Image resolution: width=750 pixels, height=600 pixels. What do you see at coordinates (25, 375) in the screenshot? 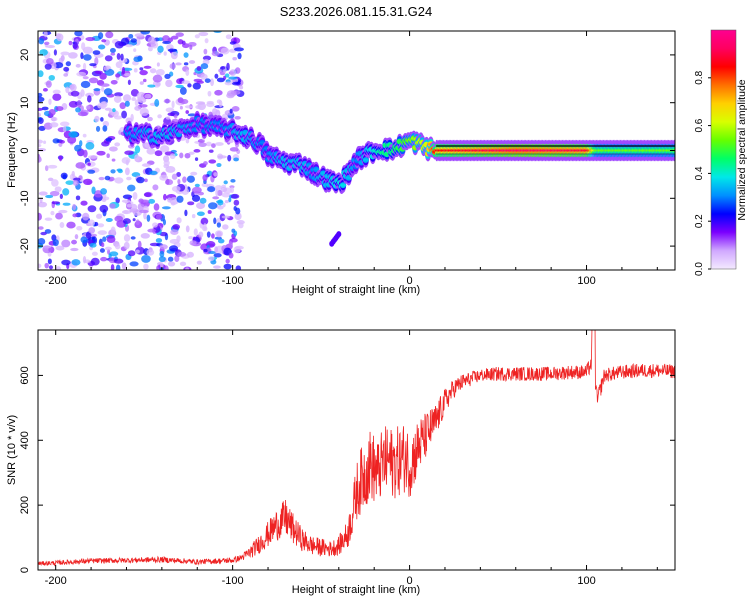
I see `snr-y-tick-label: 600` at bounding box center [25, 375].